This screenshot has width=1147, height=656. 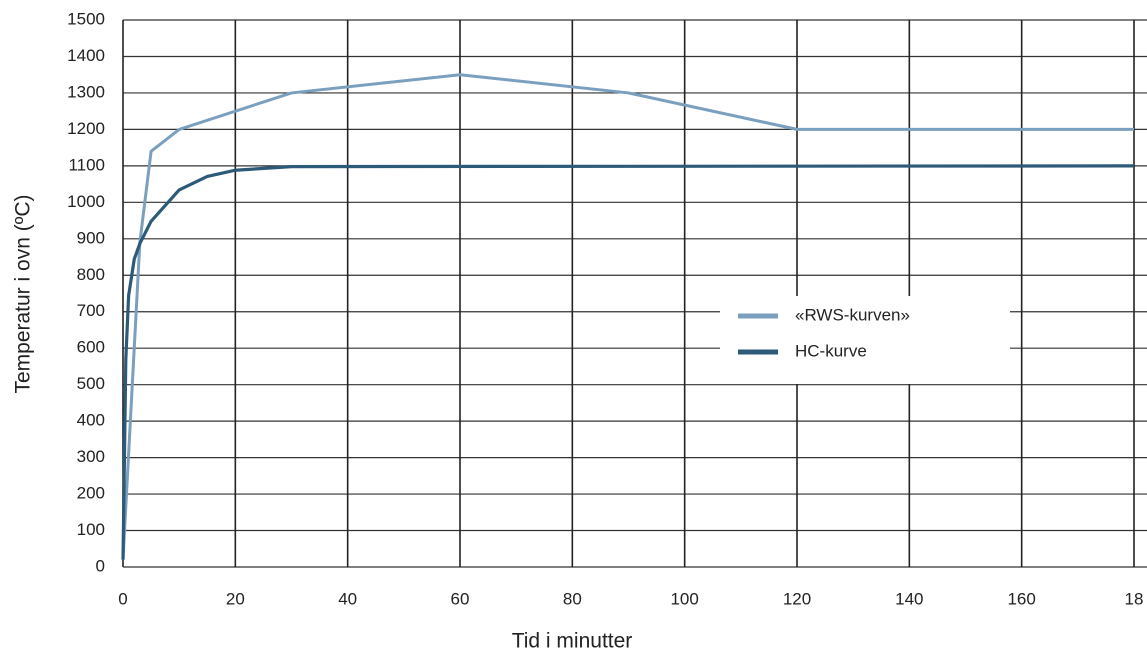 I want to click on x-tick-label: 20, so click(x=235, y=598).